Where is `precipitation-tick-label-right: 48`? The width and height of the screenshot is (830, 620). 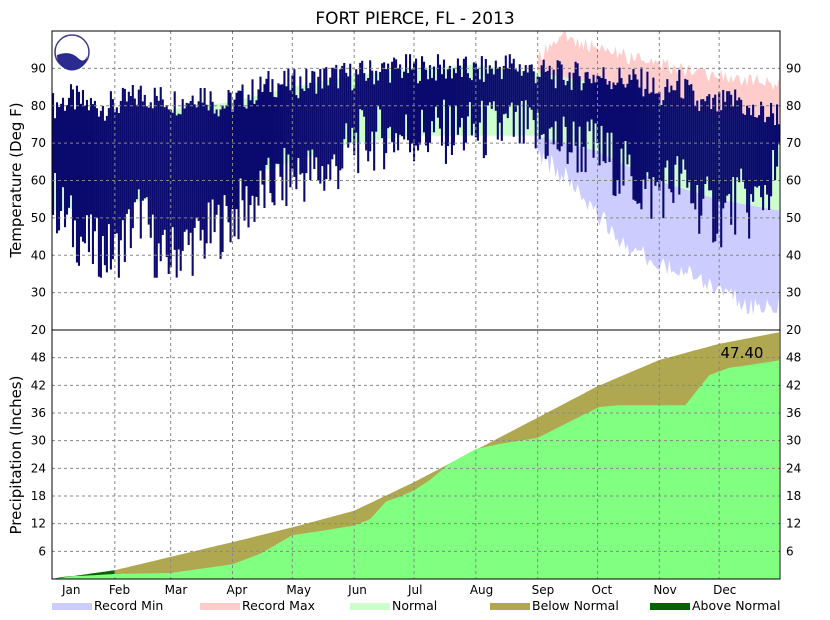
precipitation-tick-label-right: 48 is located at coordinates (793, 358).